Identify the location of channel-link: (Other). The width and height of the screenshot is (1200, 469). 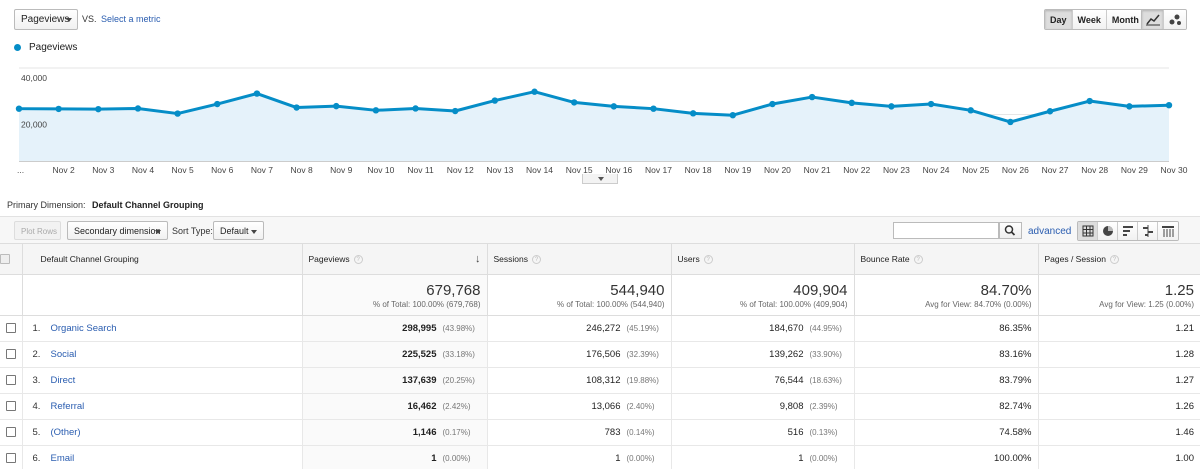
(65, 432).